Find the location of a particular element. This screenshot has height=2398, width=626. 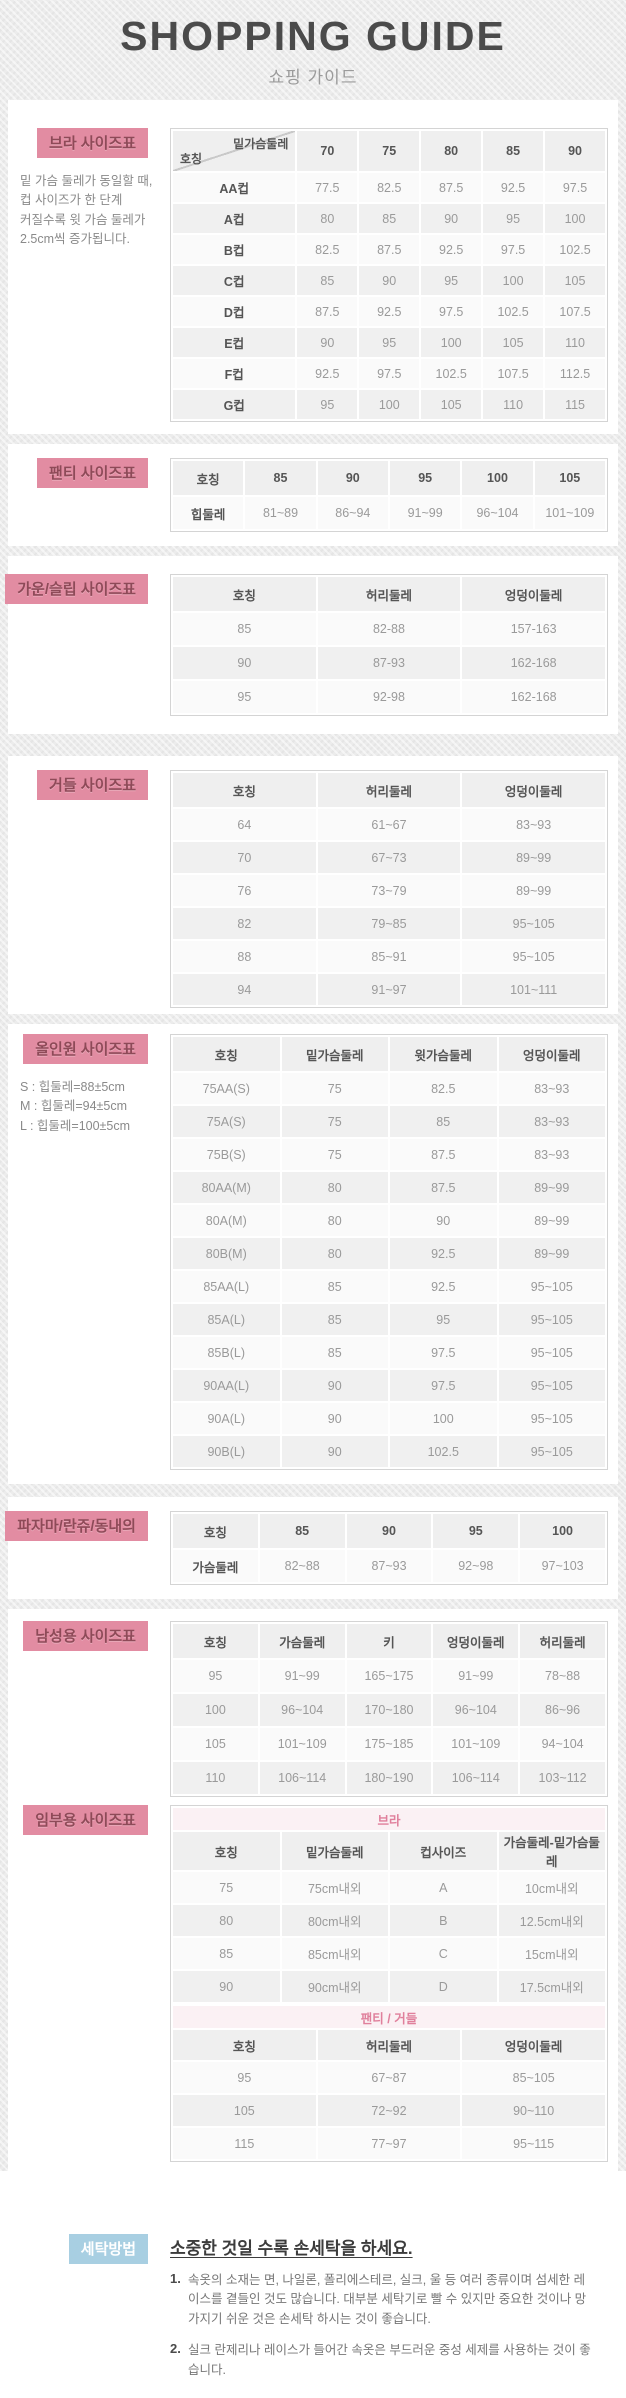

section-label-bra: 브라 사이즈표 is located at coordinates (92, 143).